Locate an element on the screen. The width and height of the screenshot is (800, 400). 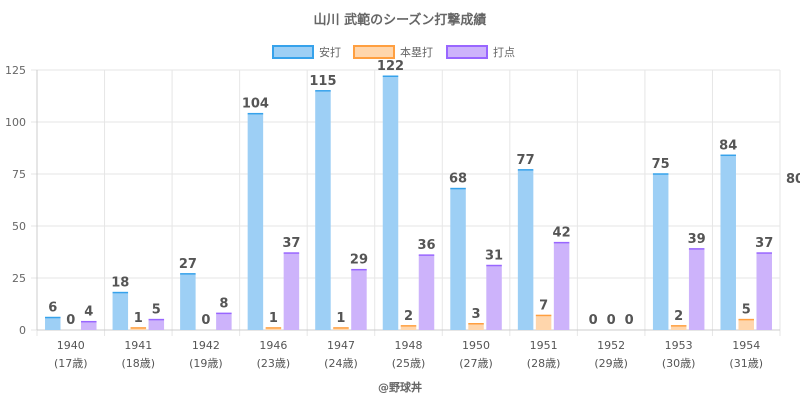
data-label: 4 is located at coordinates (88, 312).